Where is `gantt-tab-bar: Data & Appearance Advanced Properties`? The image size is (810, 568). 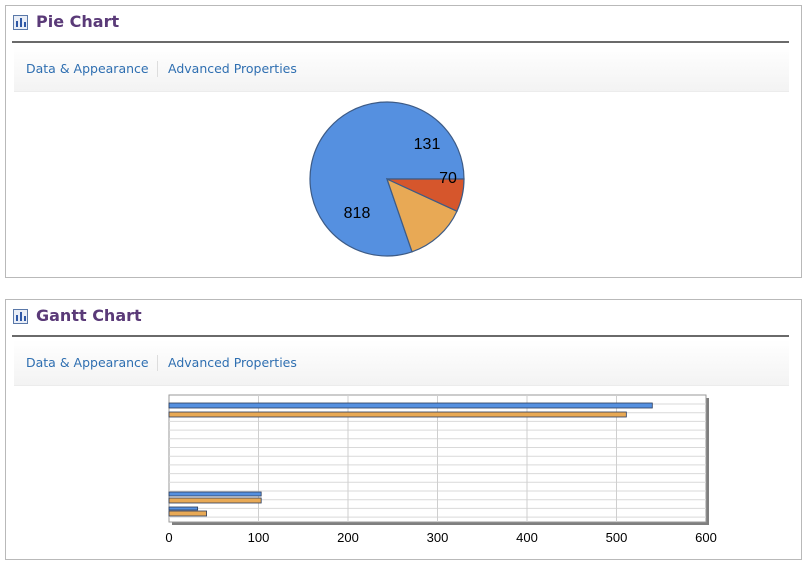 gantt-tab-bar: Data & Appearance Advanced Properties is located at coordinates (401, 363).